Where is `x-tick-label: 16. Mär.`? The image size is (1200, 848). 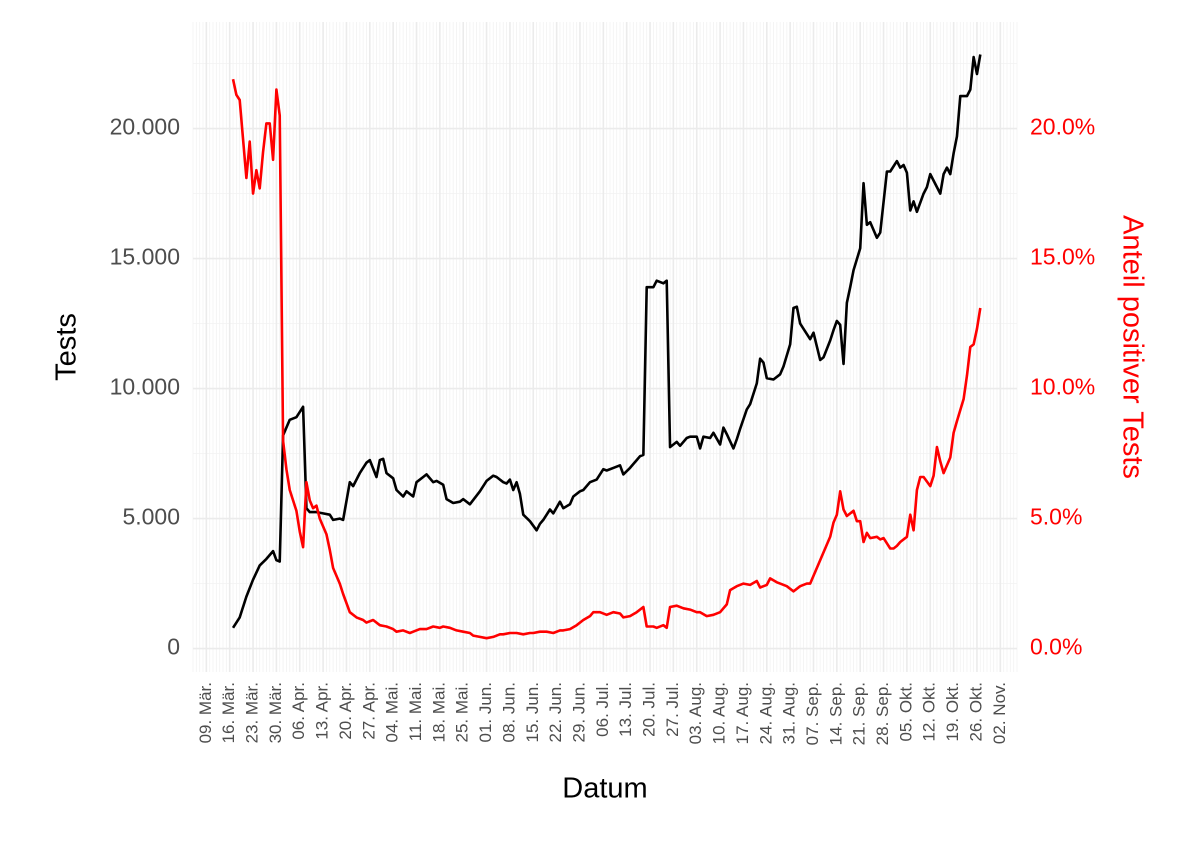
x-tick-label: 16. Mär. is located at coordinates (228, 712).